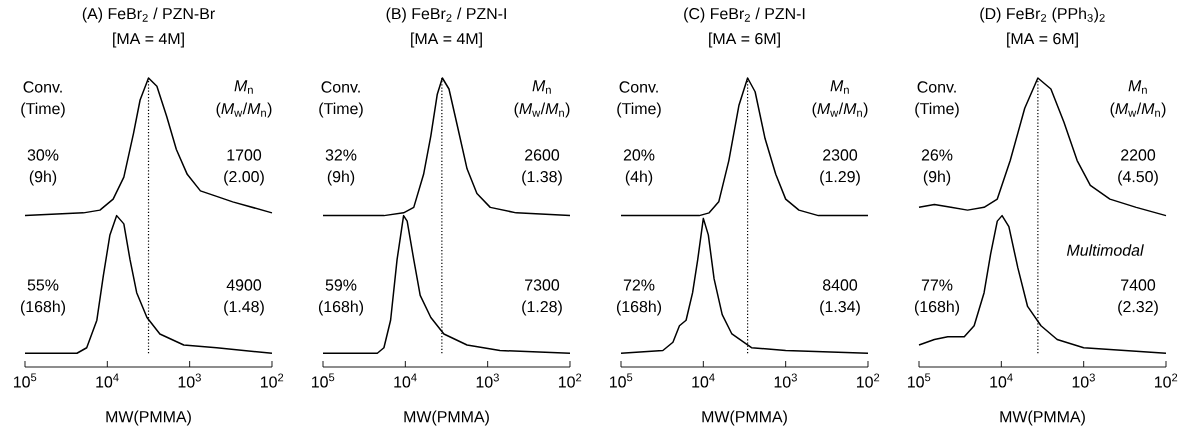  What do you see at coordinates (937, 285) in the screenshot?
I see `annotation: 77%` at bounding box center [937, 285].